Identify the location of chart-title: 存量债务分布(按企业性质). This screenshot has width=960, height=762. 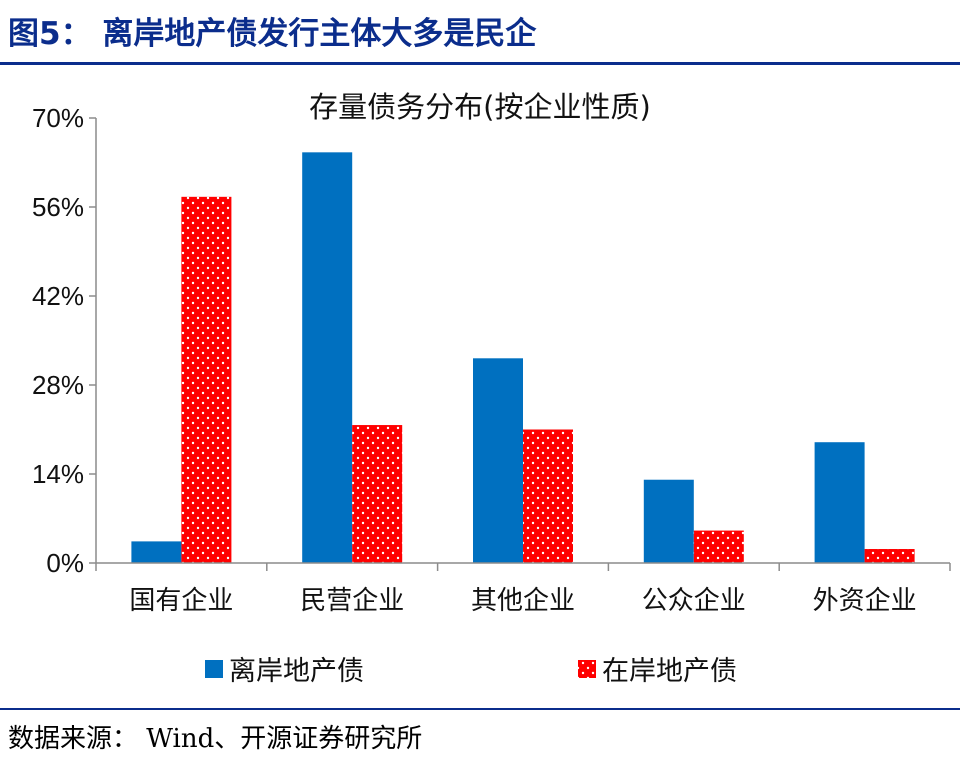
(480, 107).